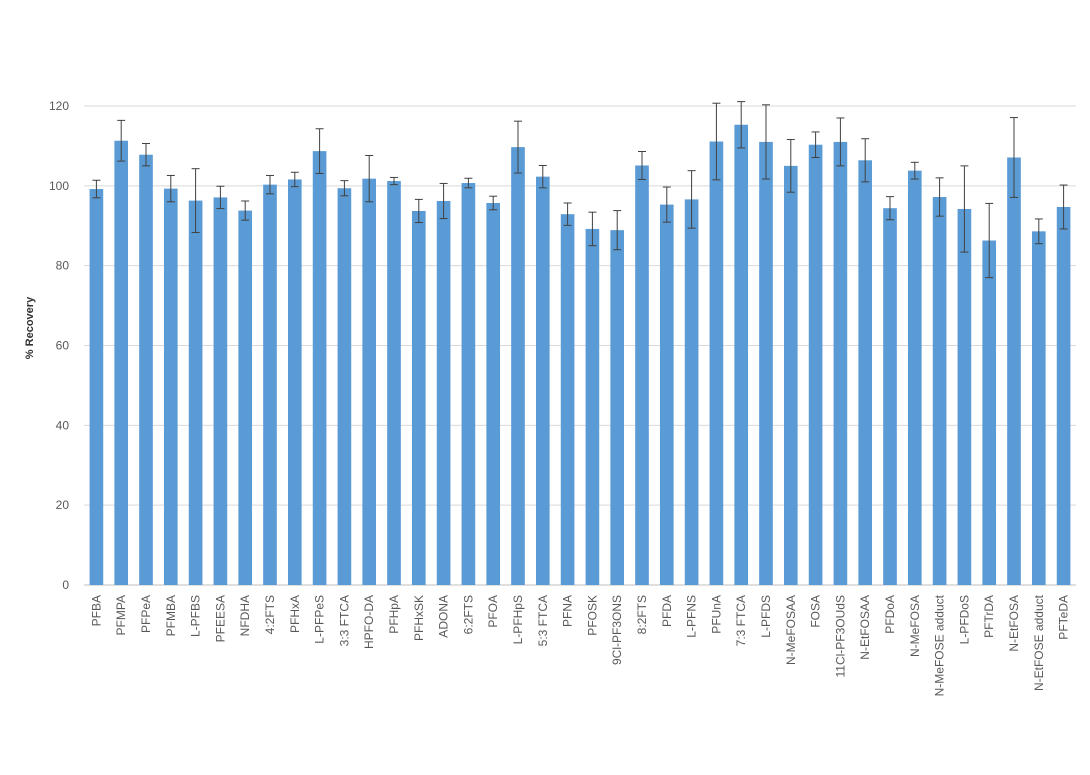 The image size is (1090, 775). Describe the element at coordinates (741, 620) in the screenshot. I see `x-tick-label: 7:3 FTCA` at that location.